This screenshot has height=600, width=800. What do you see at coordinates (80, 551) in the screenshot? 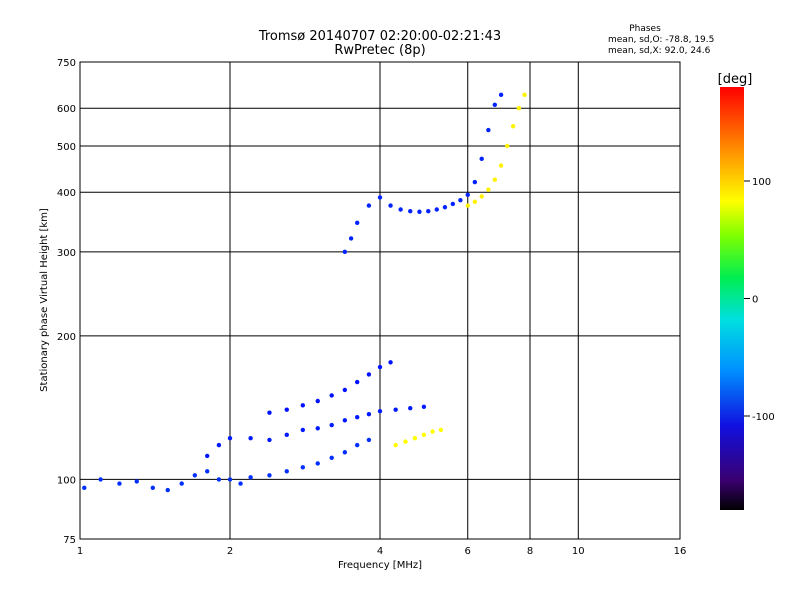
I see `x-tick-label-1: 1` at bounding box center [80, 551].